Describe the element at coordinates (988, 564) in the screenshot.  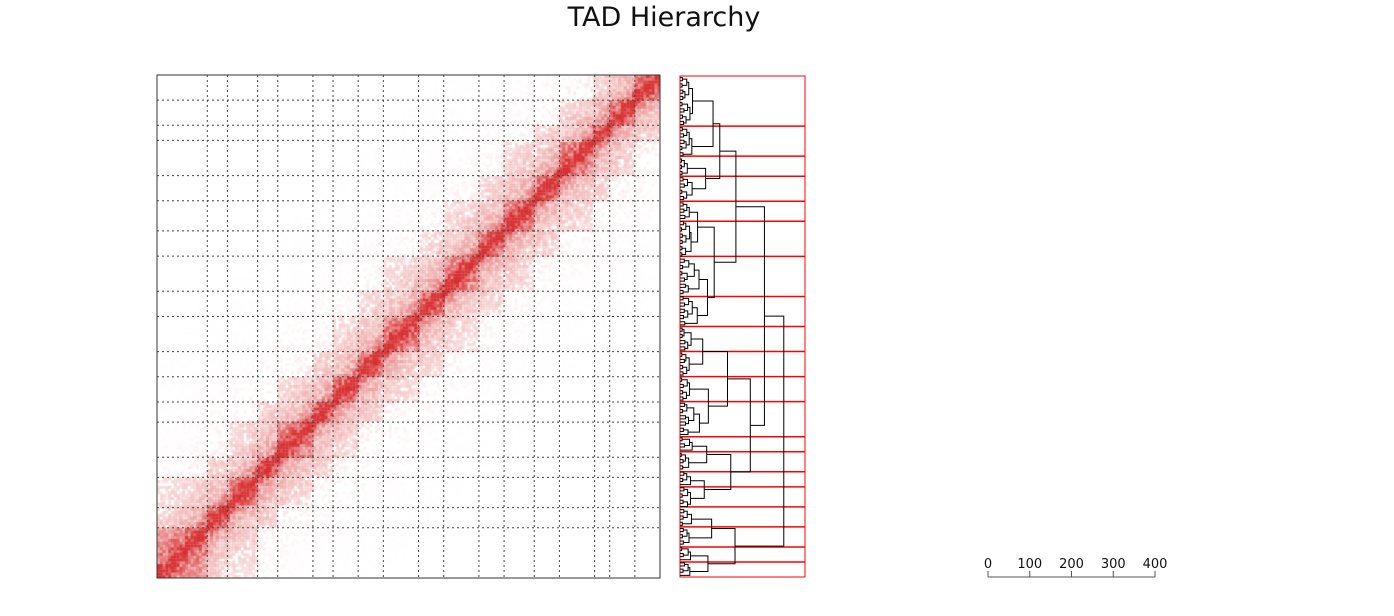
I see `scale-tick-label: 0` at that location.